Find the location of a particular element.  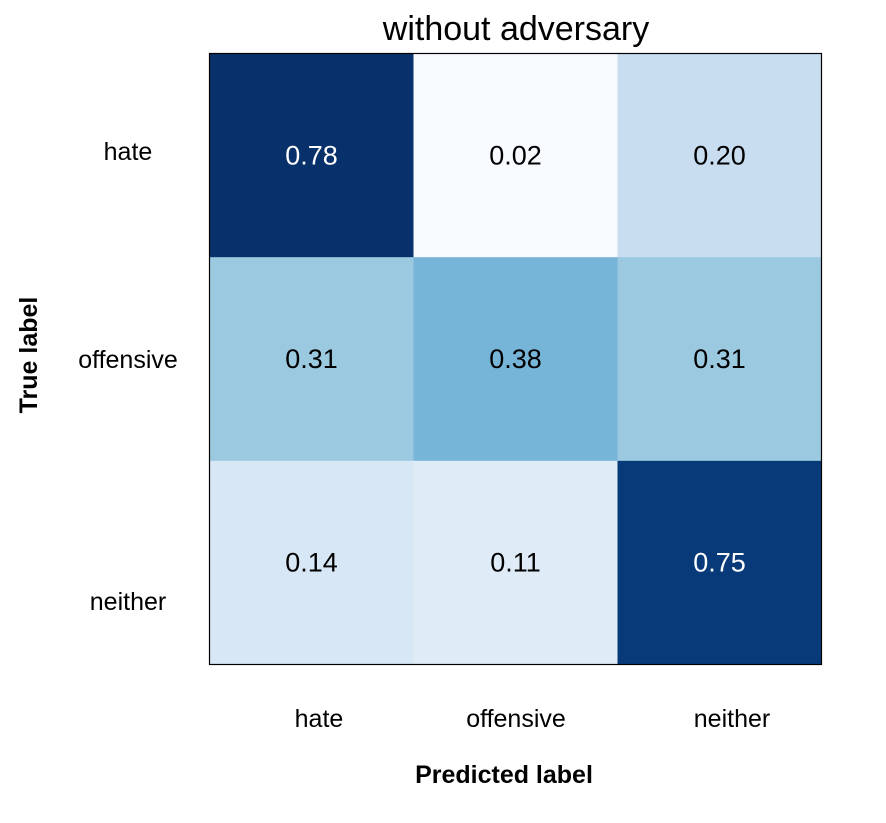

y-axis-label: True label is located at coordinates (29, 355).